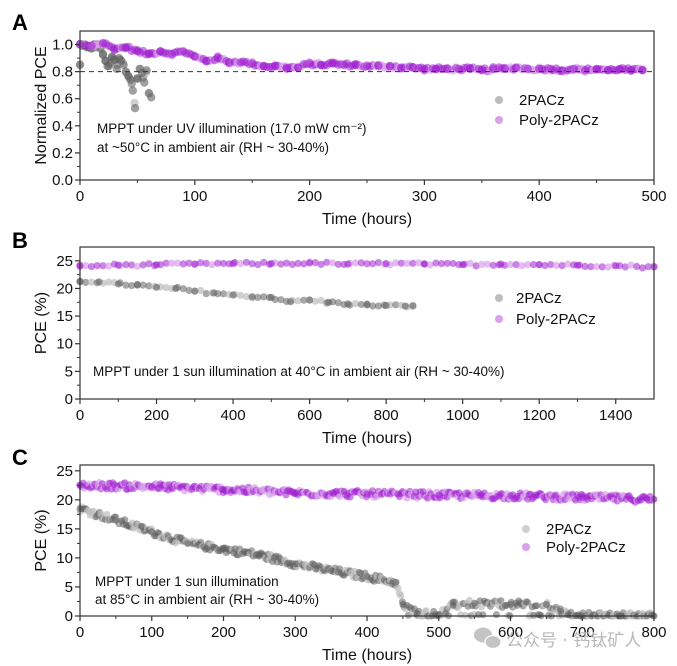 The width and height of the screenshot is (677, 666). Describe the element at coordinates (20, 22) in the screenshot. I see `panel-letter-a: A` at that location.